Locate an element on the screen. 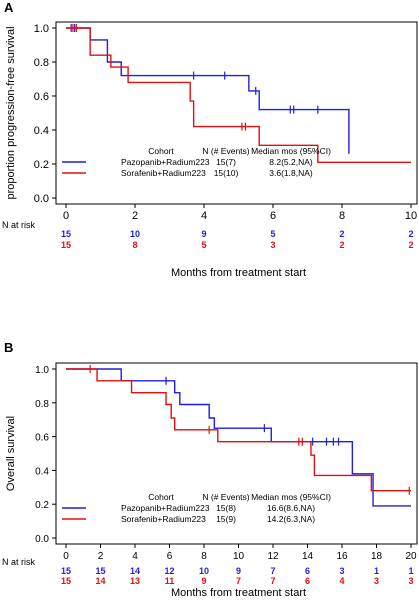 The height and width of the screenshot is (600, 419). legend-mos: 16.6(8.6,NA) is located at coordinates (291, 508).